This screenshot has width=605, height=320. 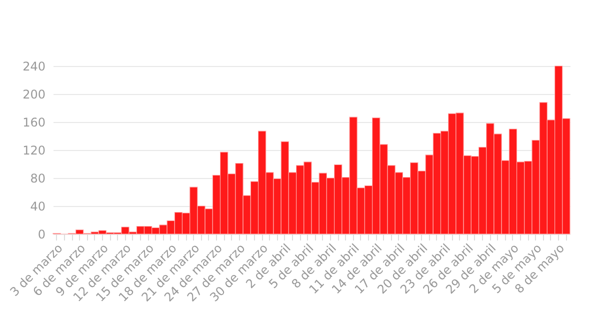 I want to click on y-tick-label: 80, so click(x=38, y=179).